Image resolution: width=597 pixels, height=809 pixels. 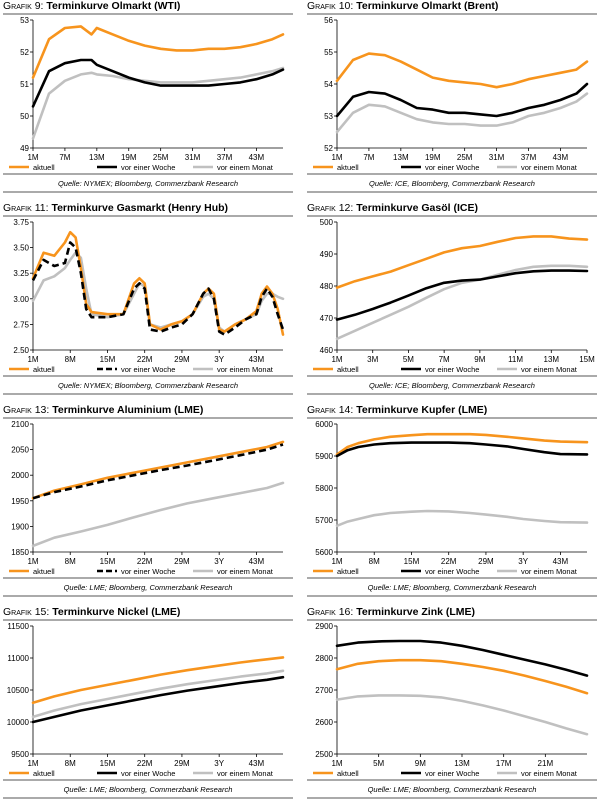 What do you see at coordinates (140, 208) in the screenshot?
I see `chart-title-text: Terminkurve Gasmarkt (Henry Hub)` at bounding box center [140, 208].